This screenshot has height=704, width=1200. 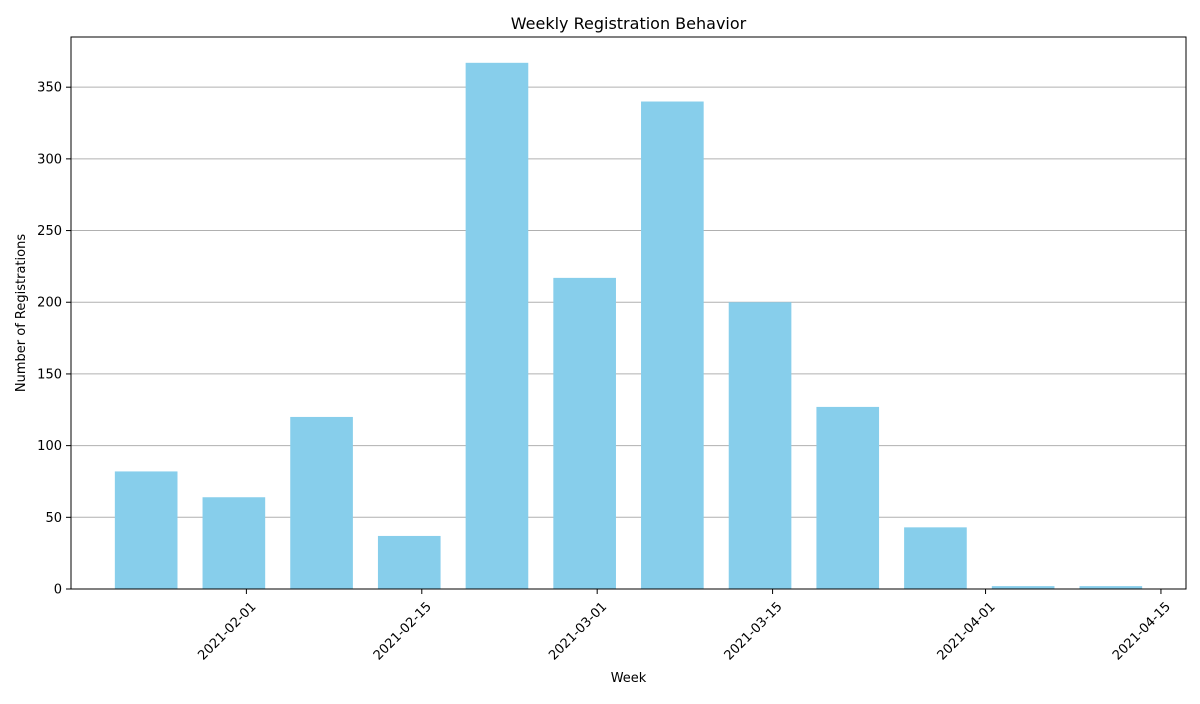 I want to click on y-tick-label: 300, so click(x=49, y=159).